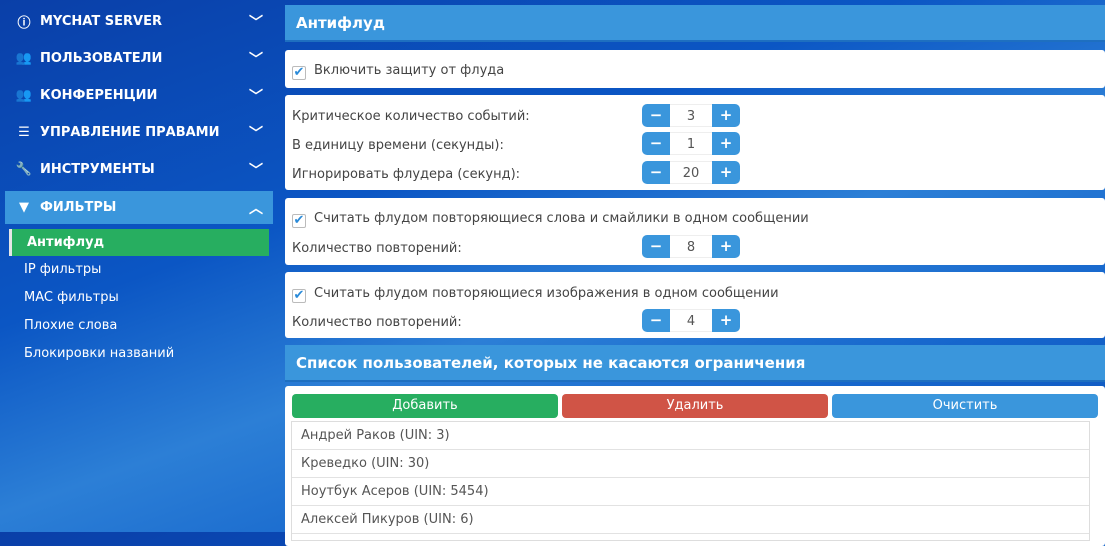 The width and height of the screenshot is (1105, 546). What do you see at coordinates (695, 406) in the screenshot?
I see `delete-button: Удалить` at bounding box center [695, 406].